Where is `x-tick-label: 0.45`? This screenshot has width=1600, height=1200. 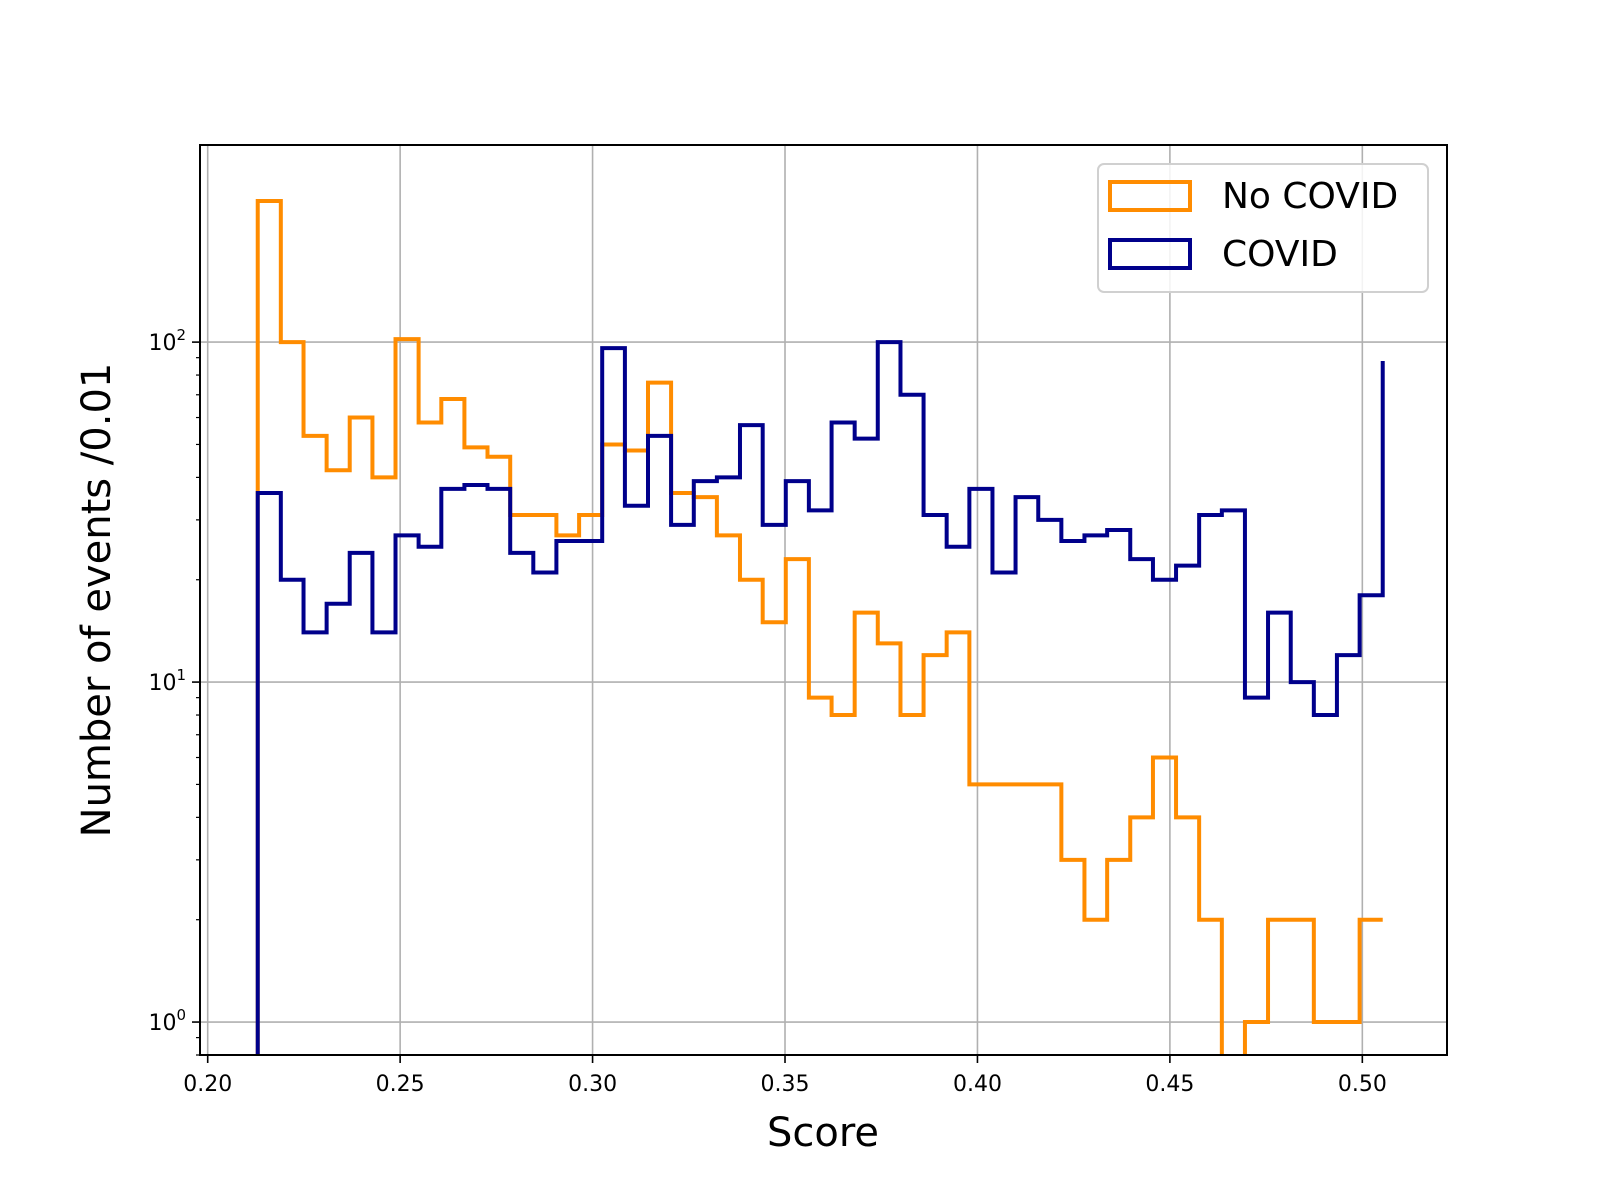
x-tick-label: 0.45 is located at coordinates (1169, 1084).